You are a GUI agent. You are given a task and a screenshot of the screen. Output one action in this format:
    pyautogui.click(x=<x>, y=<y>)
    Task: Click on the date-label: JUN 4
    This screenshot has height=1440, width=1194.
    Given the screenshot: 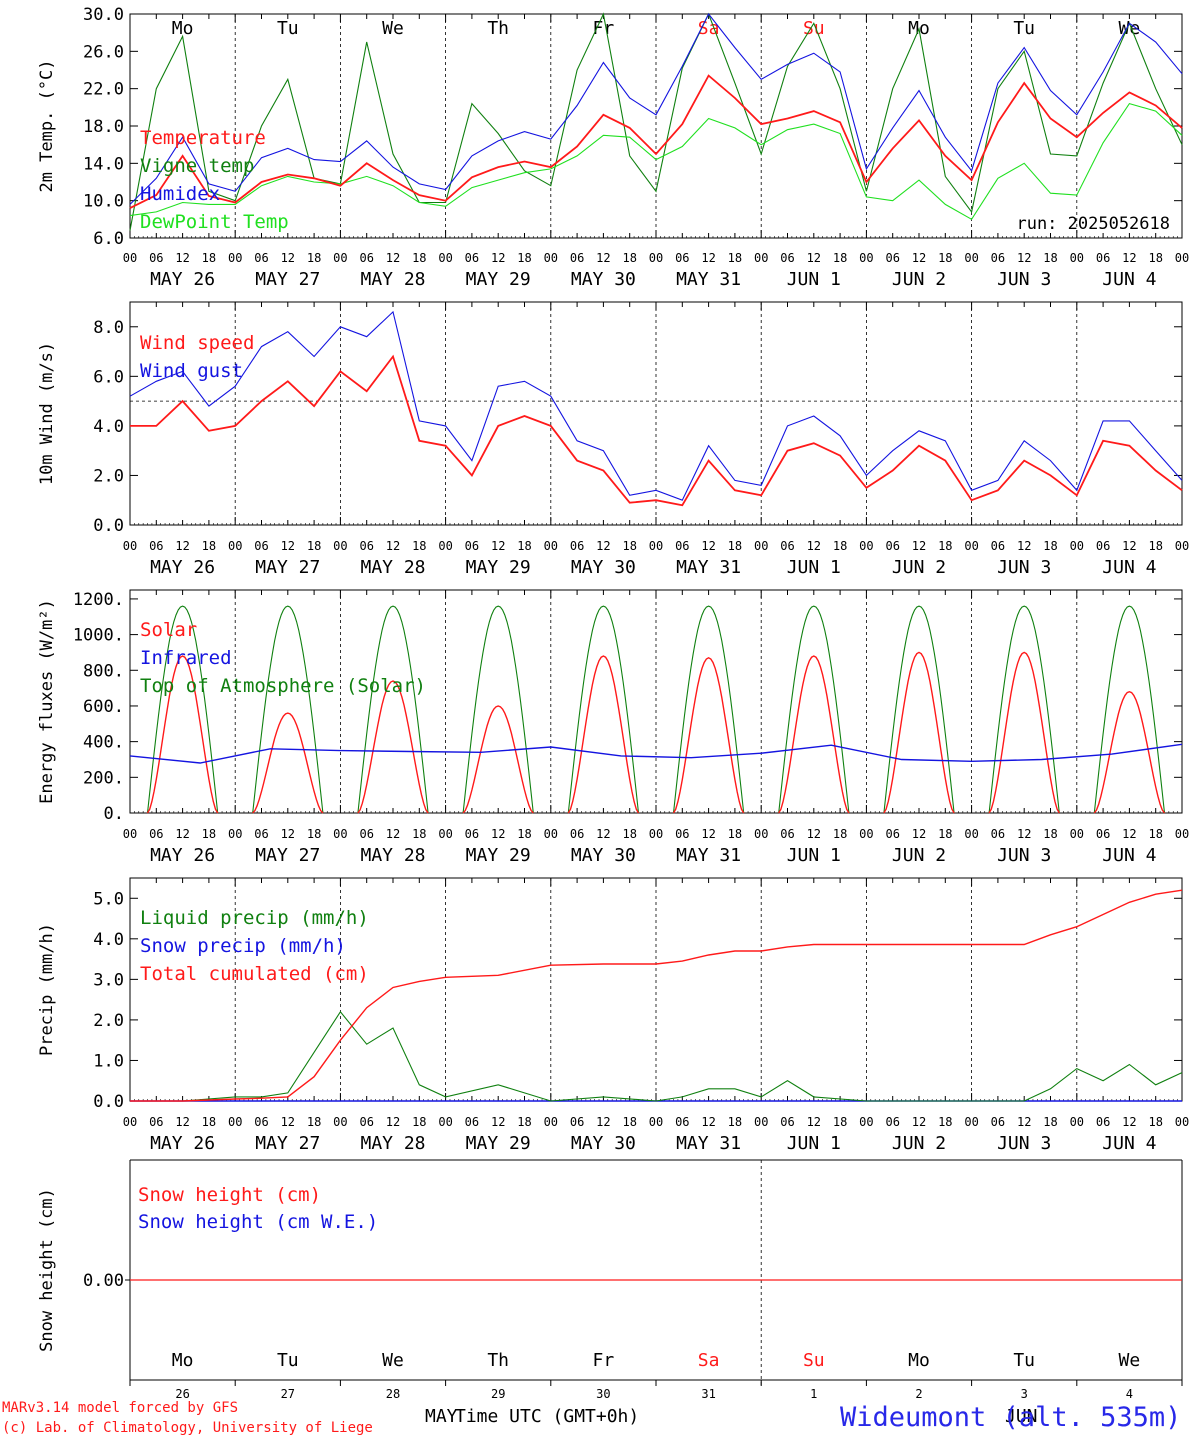 What is the action you would take?
    pyautogui.click(x=1129, y=567)
    